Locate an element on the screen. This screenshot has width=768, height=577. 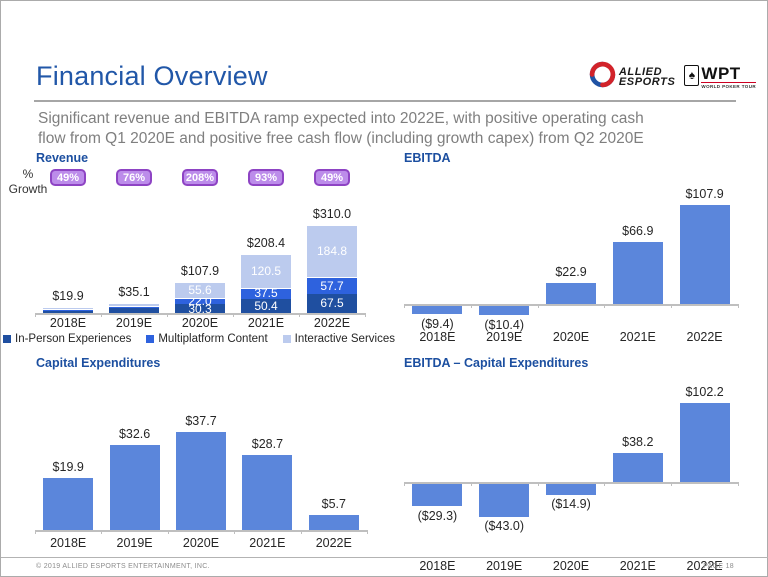
legend-label: Multiplatform Content is located at coordinates (213, 339).